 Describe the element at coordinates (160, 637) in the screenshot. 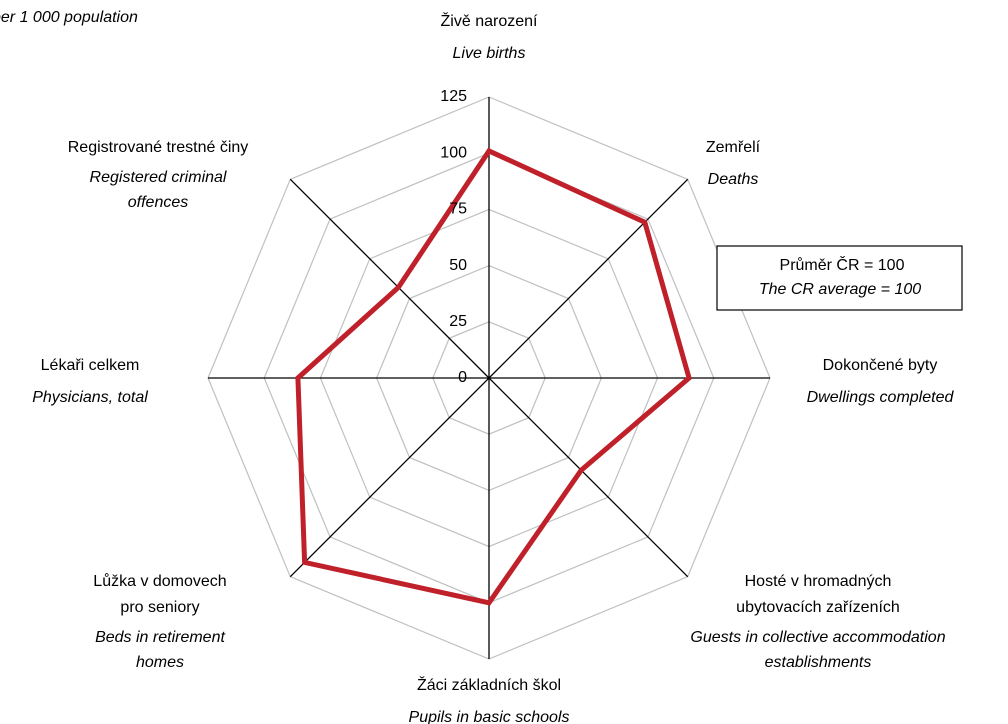

I see `category-label-en: Beds in retirement` at that location.